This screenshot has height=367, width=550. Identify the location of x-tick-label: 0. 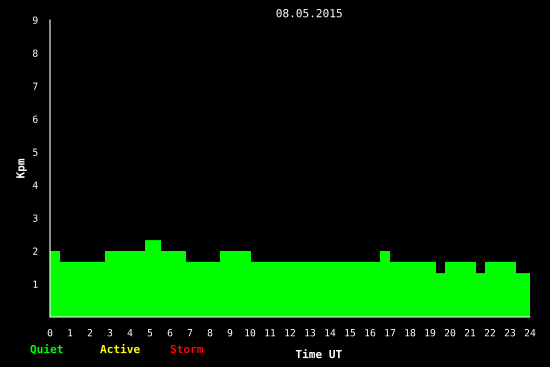
(50, 332).